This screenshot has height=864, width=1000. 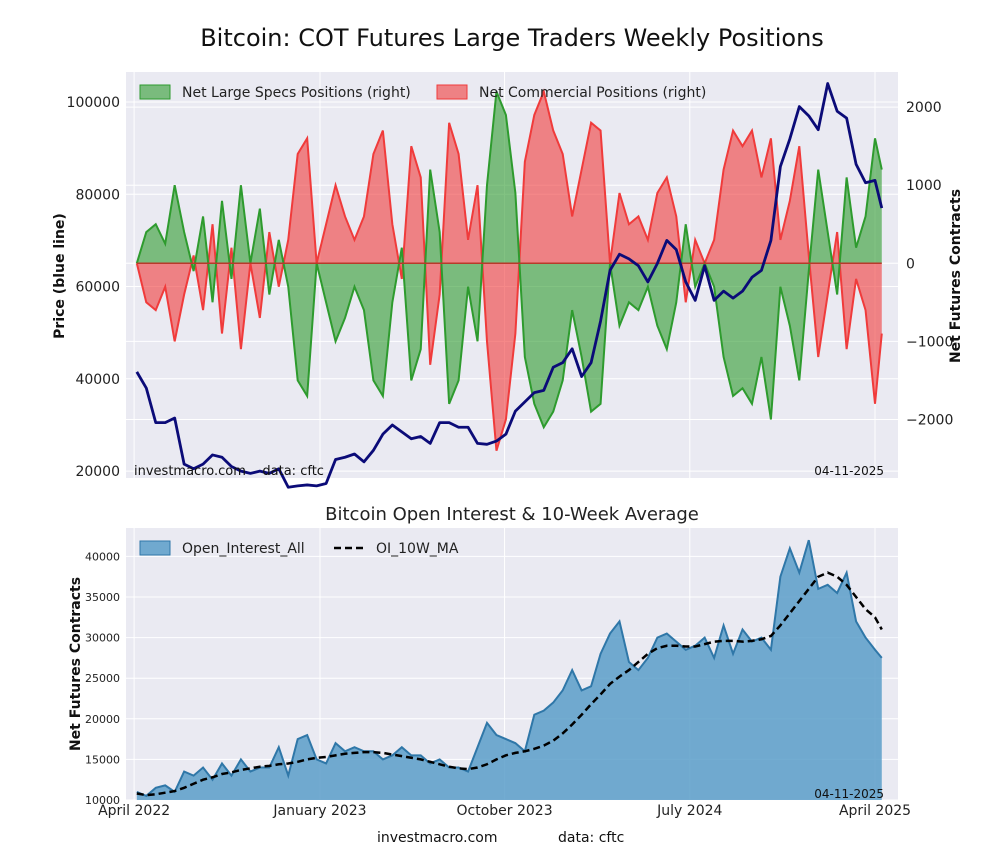 What do you see at coordinates (849, 794) in the screenshot?
I see `bottom-date-label: 04-11-2025` at bounding box center [849, 794].